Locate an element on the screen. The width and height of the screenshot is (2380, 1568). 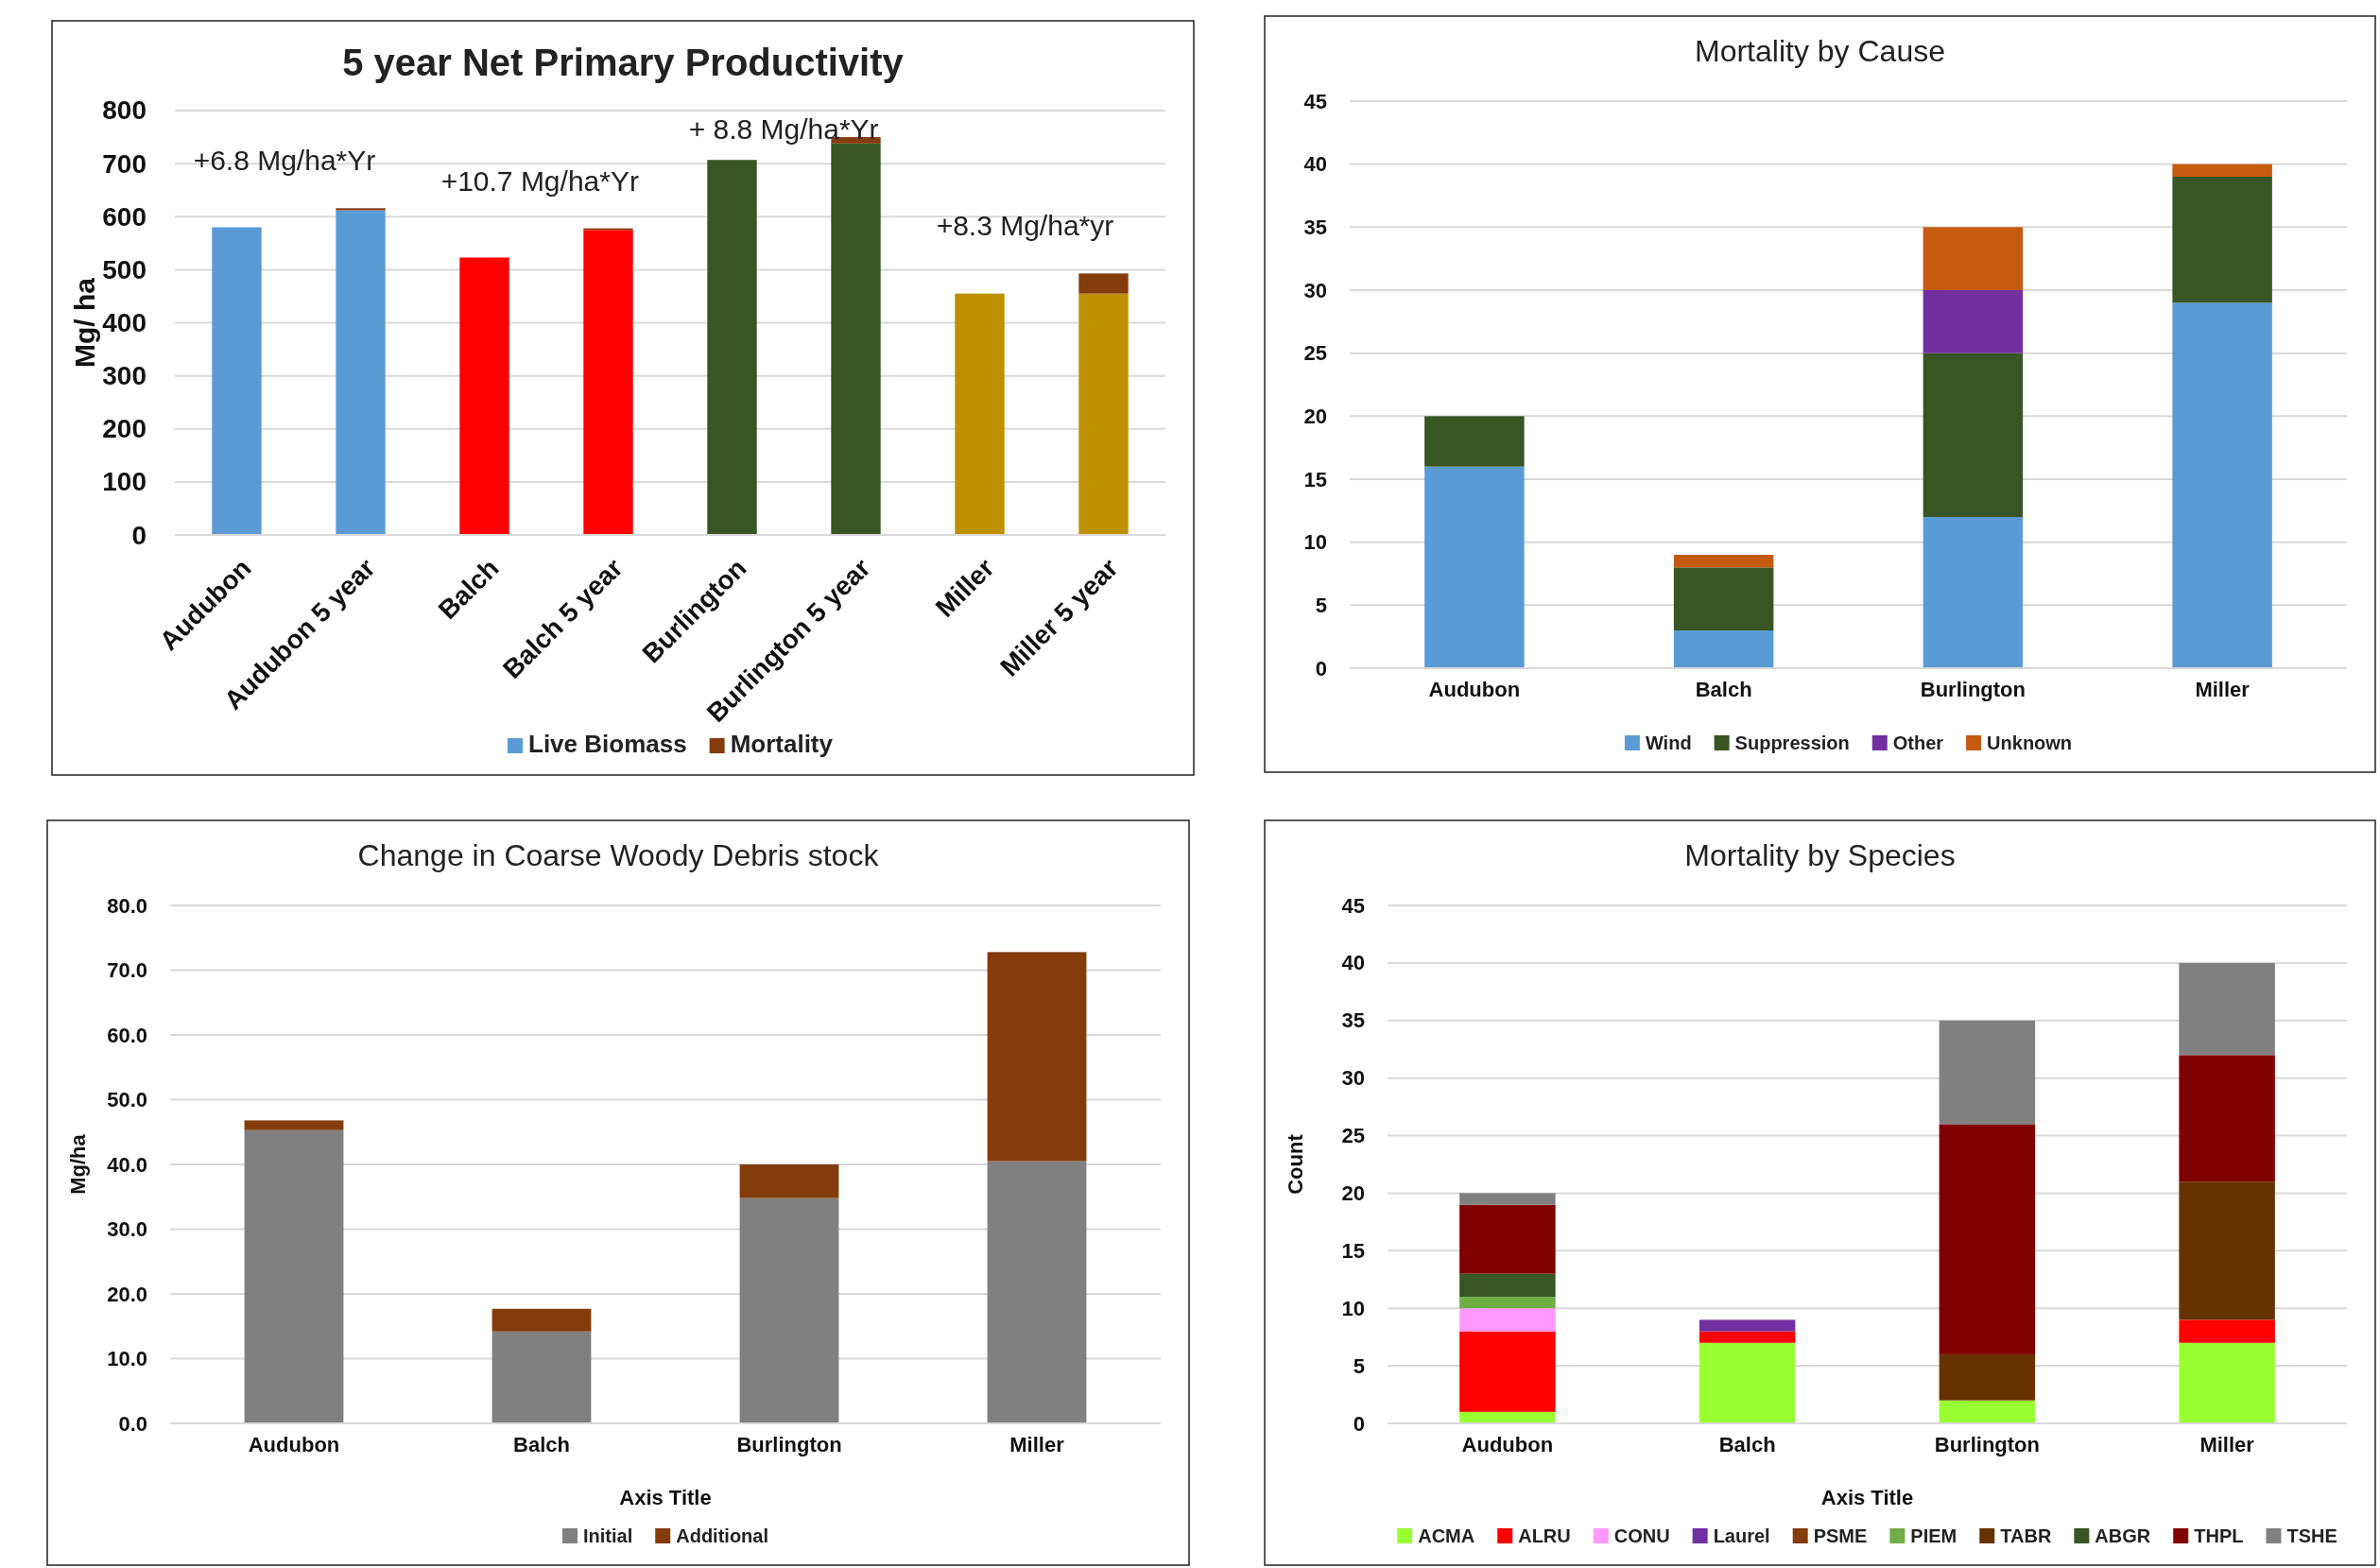
legend-label: PIEM is located at coordinates (1933, 1535).